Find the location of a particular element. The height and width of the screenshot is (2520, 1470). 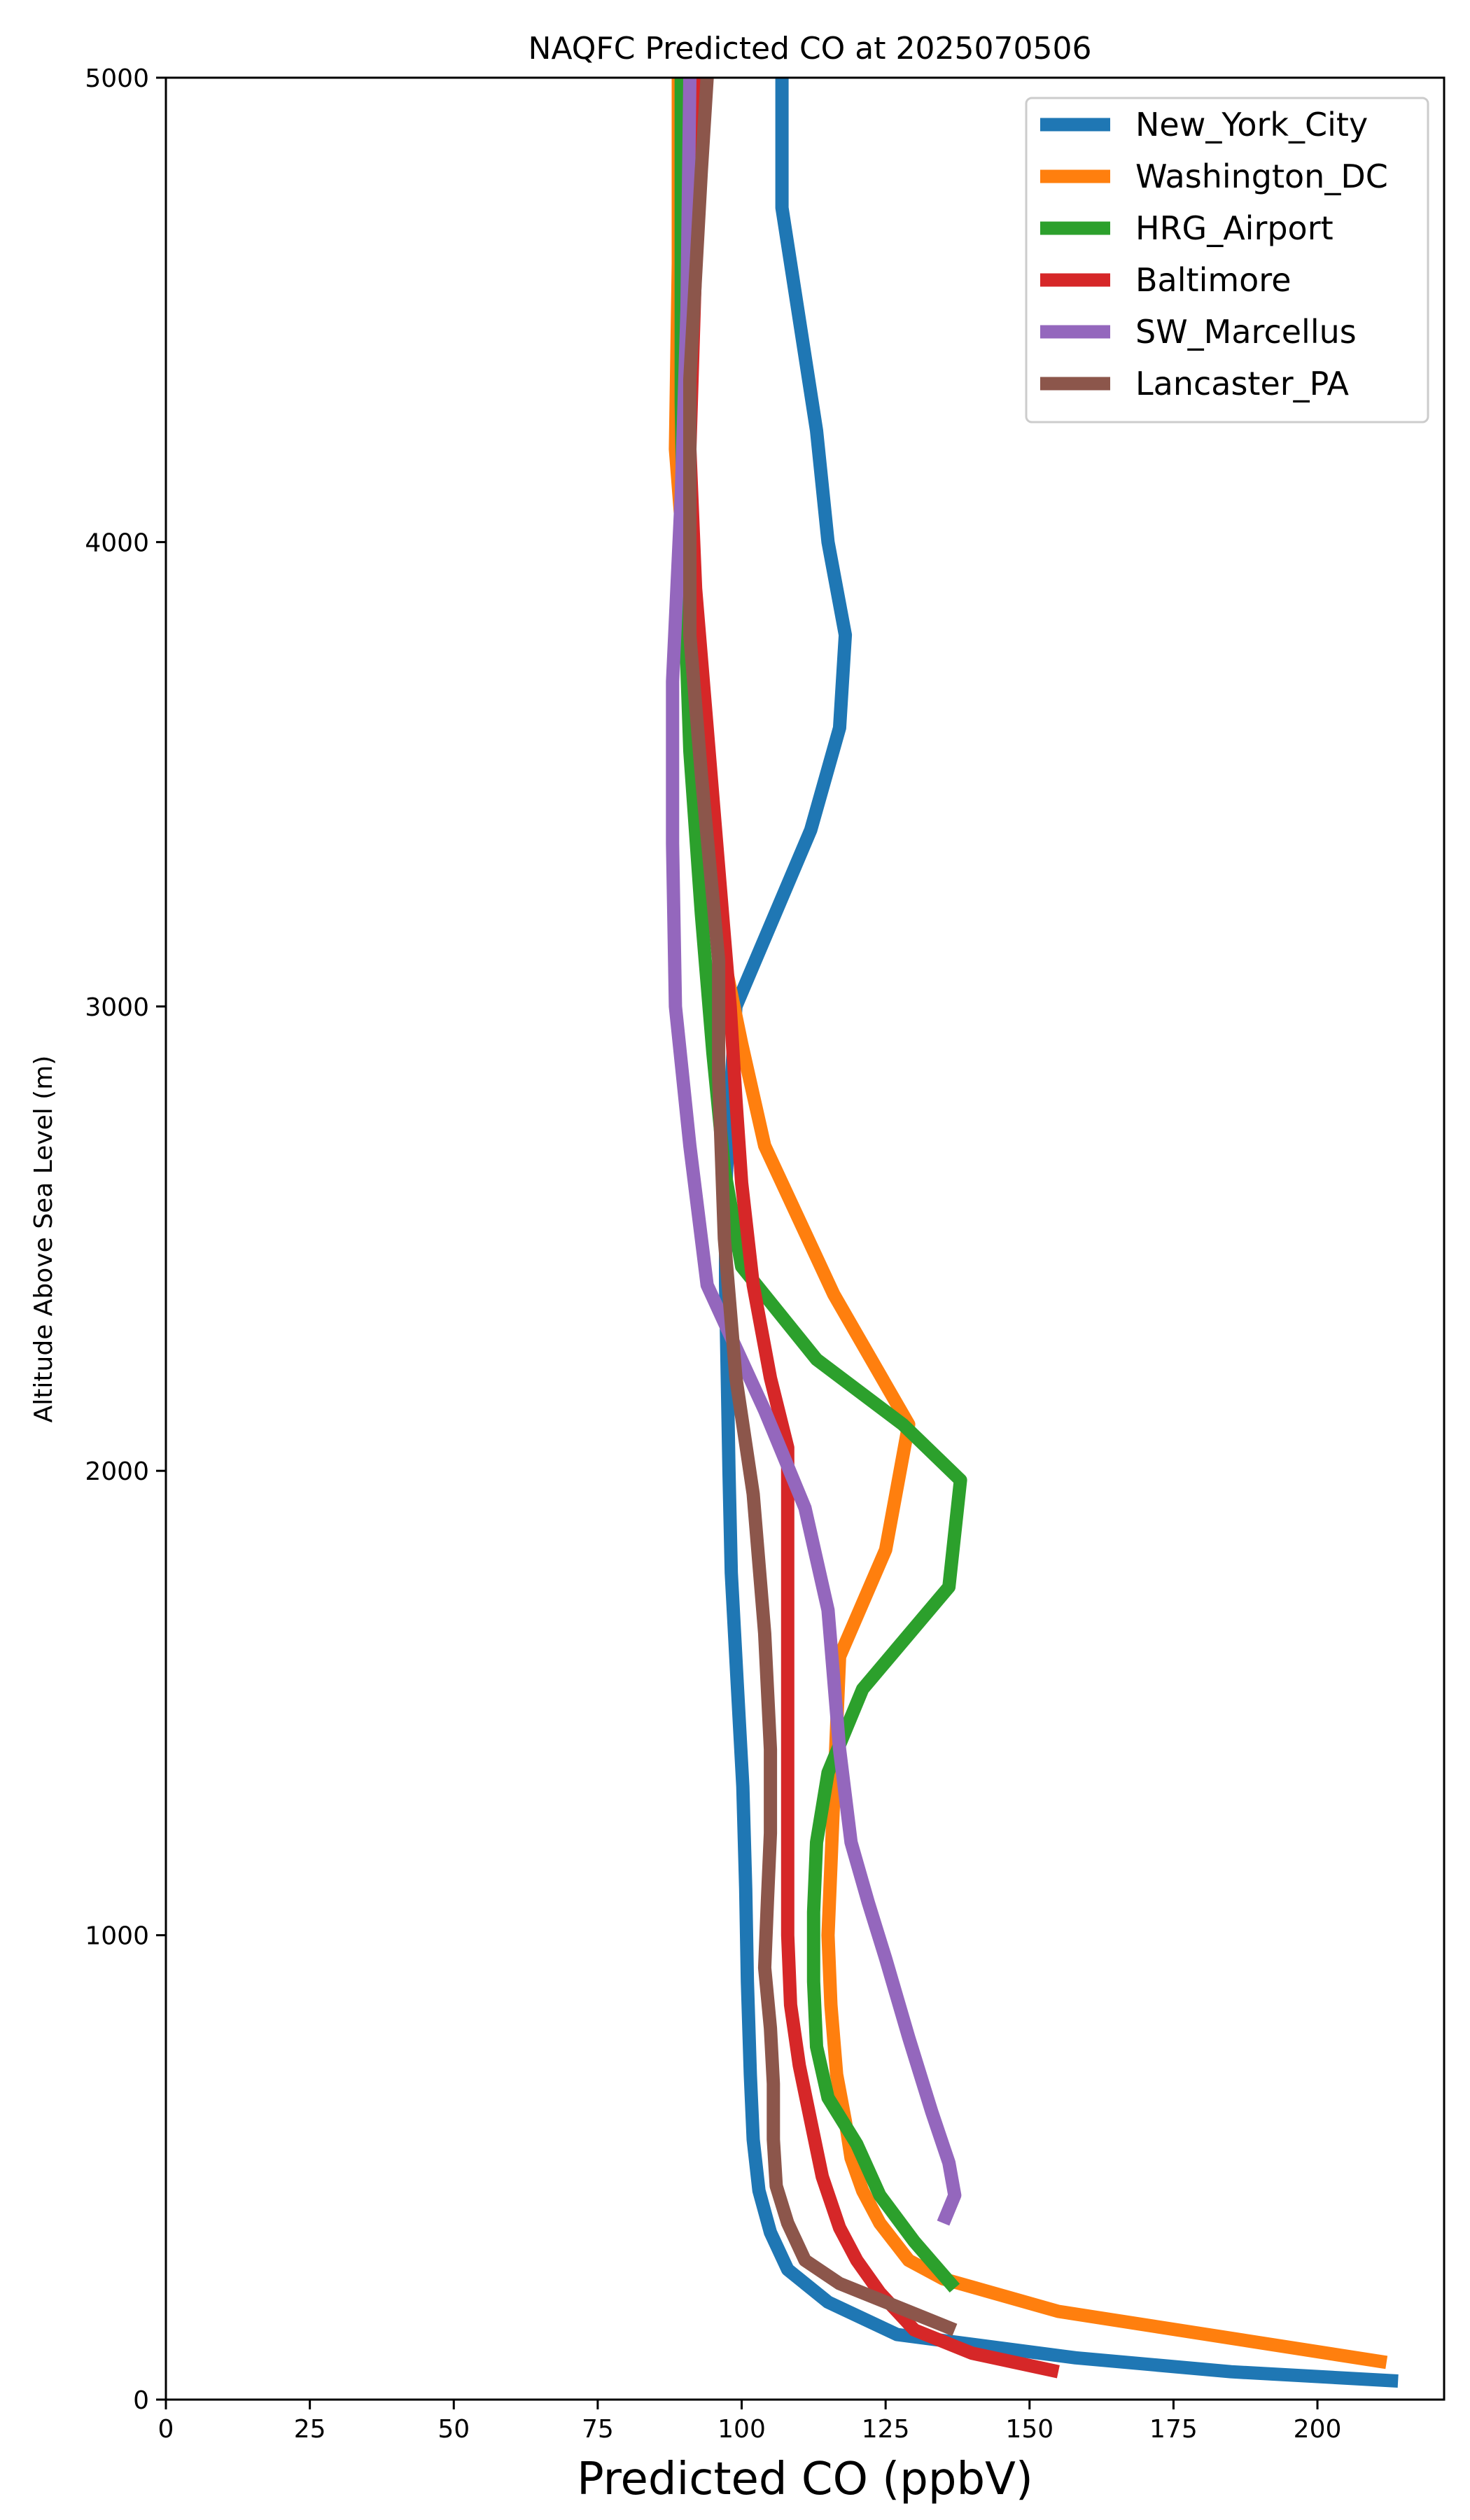

x-tick-label: 200 is located at coordinates (1318, 2429).